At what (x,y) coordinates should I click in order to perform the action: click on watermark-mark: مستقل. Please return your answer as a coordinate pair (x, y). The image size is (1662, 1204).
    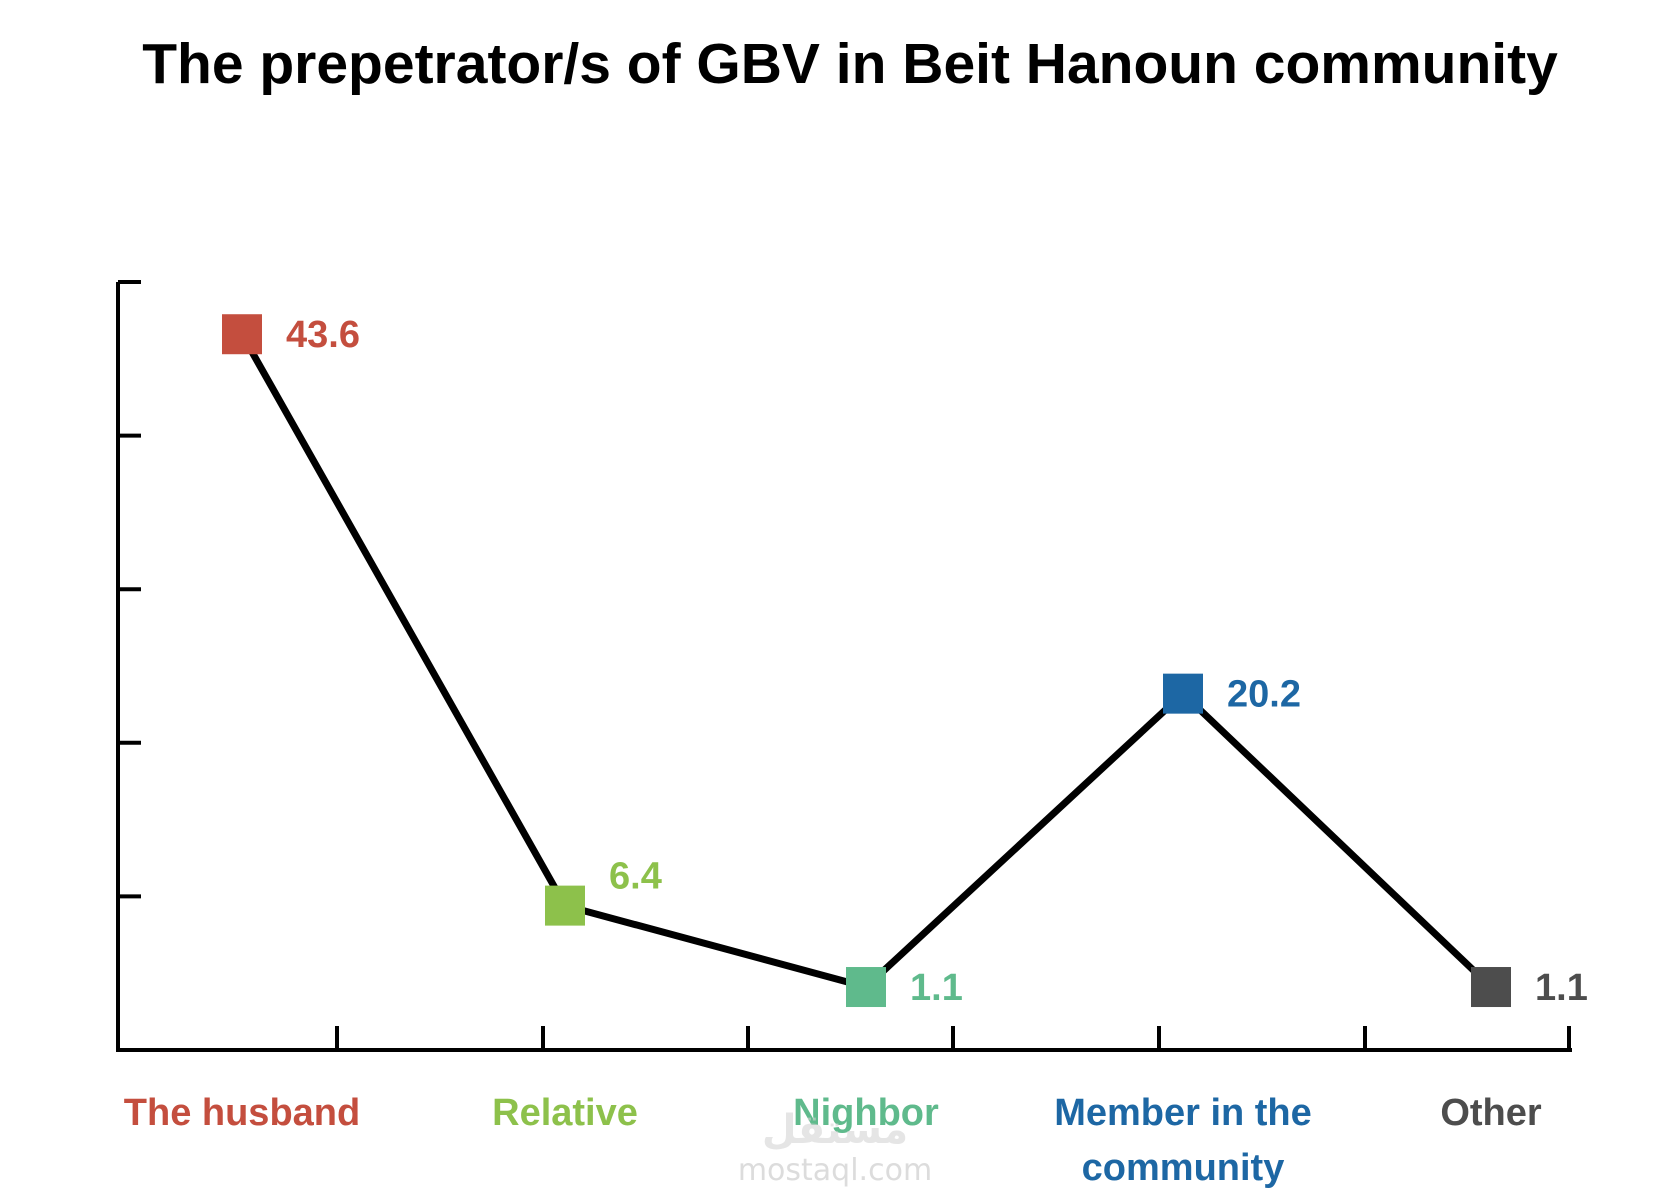
    Looking at the image, I should click on (835, 1130).